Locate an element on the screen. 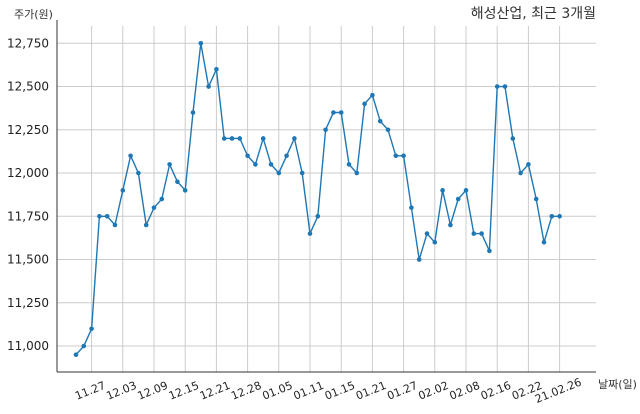 This screenshot has width=640, height=414. x-tick-label: 01.15 is located at coordinates (340, 391).